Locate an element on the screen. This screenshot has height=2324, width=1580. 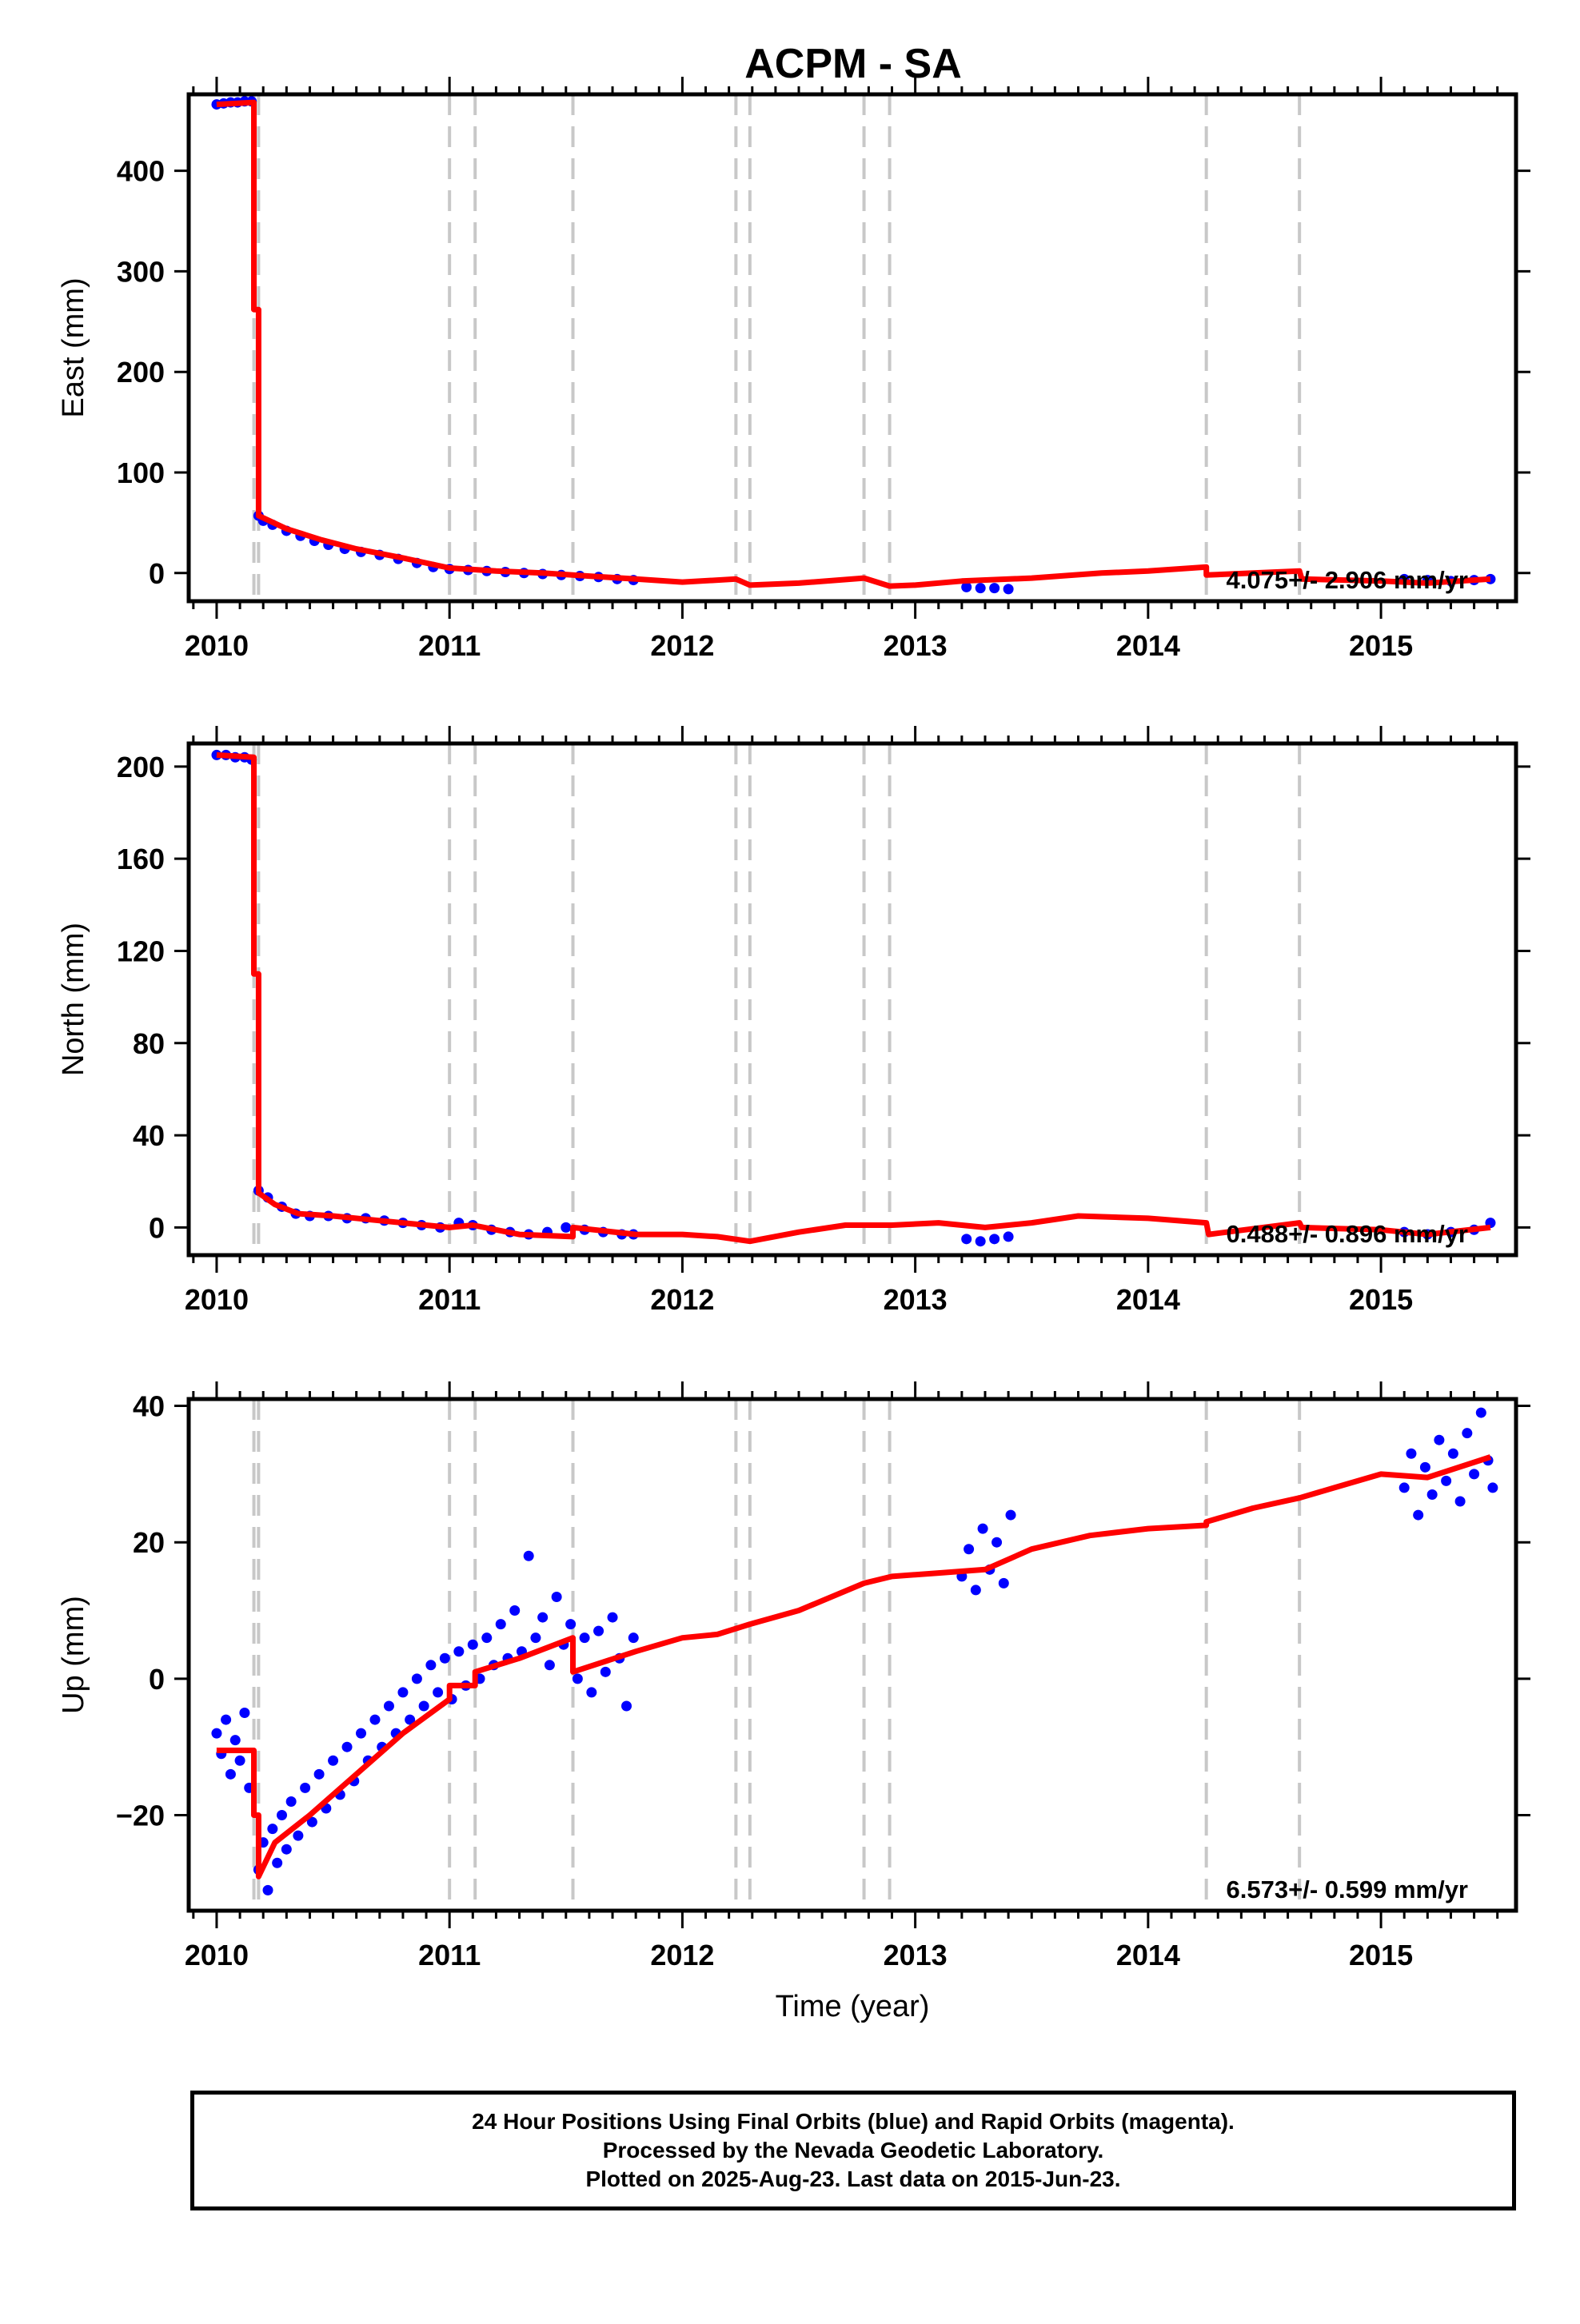
y-tick-label: −20 is located at coordinates (141, 1816).